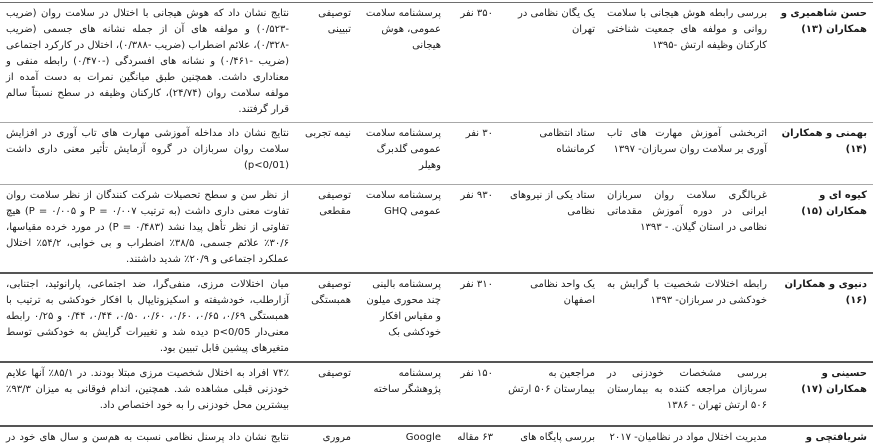  Describe the element at coordinates (326, 229) in the screenshot. I see `method-cell: توصیفی مقطعی` at that location.